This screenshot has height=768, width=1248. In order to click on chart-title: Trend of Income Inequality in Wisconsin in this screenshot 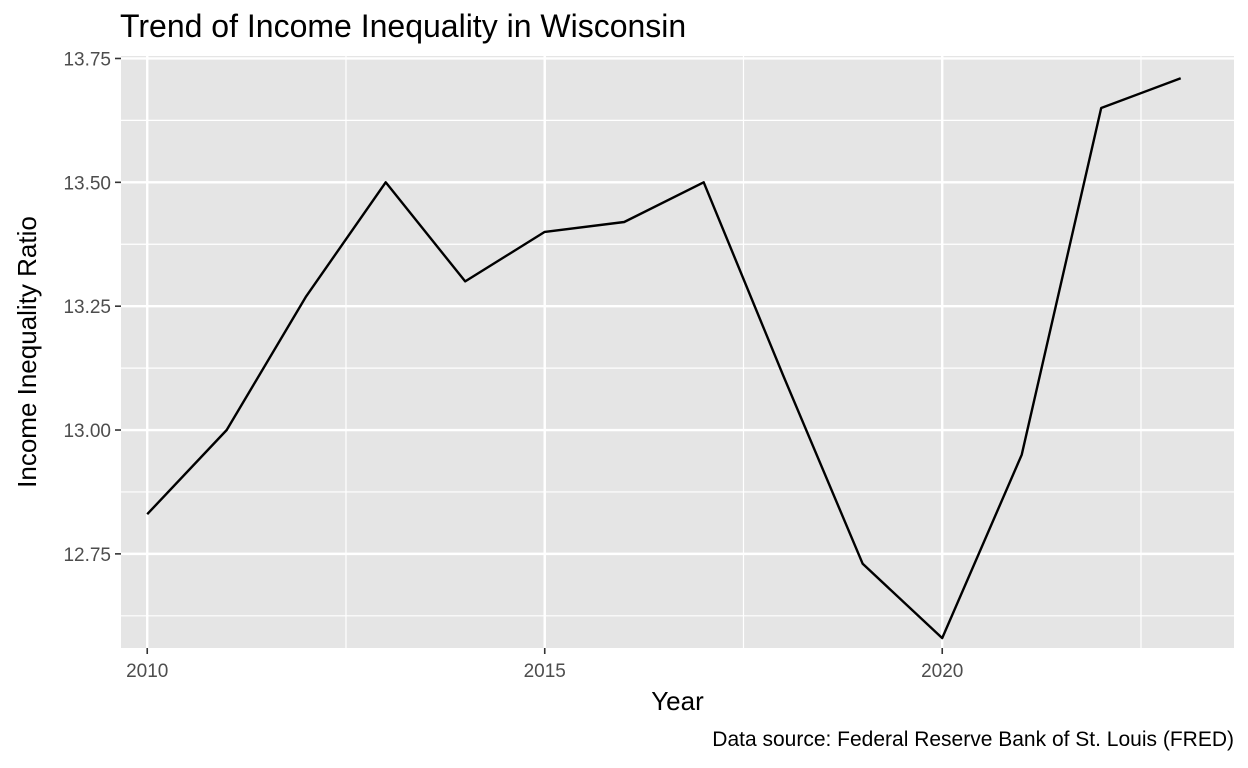, I will do `click(403, 26)`.